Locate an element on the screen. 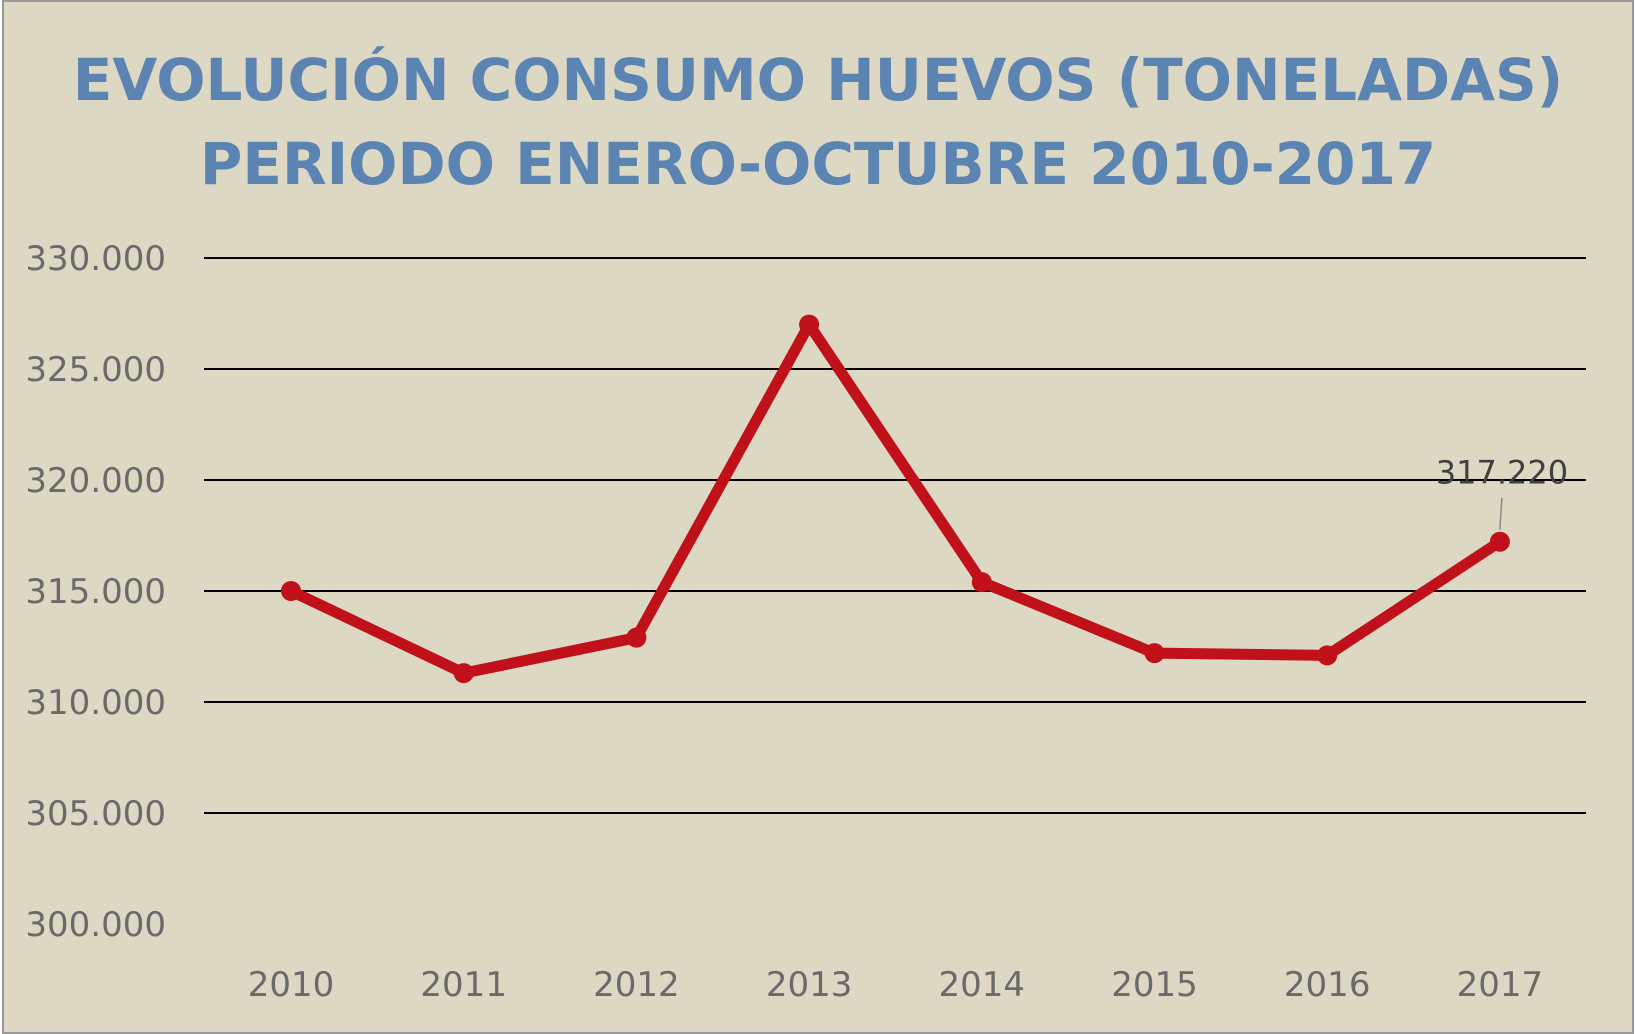 The image size is (1636, 1034). x-tick-label: 2015 is located at coordinates (1154, 985).